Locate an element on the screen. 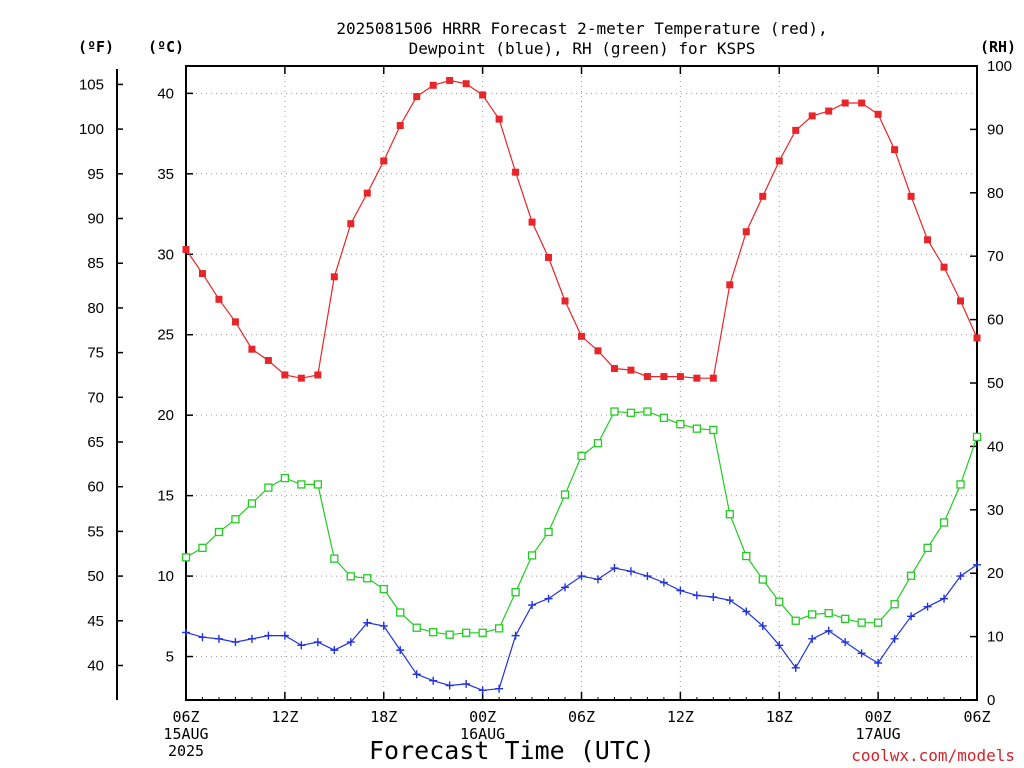 The width and height of the screenshot is (1024, 768). x-tick-label: 15AUG is located at coordinates (185, 734).